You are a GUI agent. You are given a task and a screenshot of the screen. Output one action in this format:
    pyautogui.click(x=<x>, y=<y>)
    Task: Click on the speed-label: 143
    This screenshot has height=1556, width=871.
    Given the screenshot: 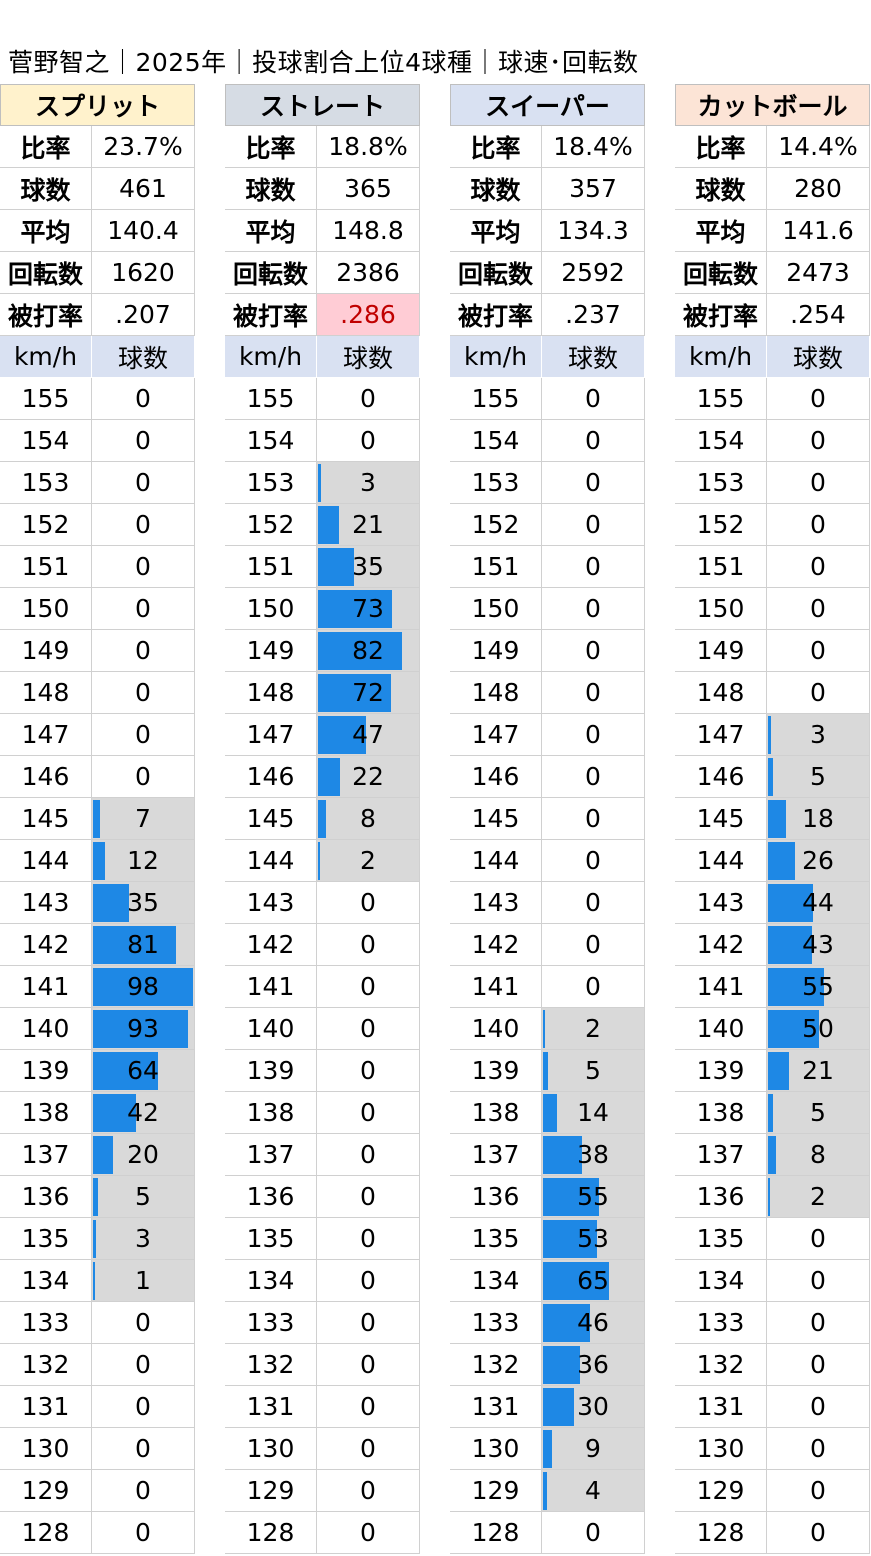 What is the action you would take?
    pyautogui.click(x=271, y=903)
    